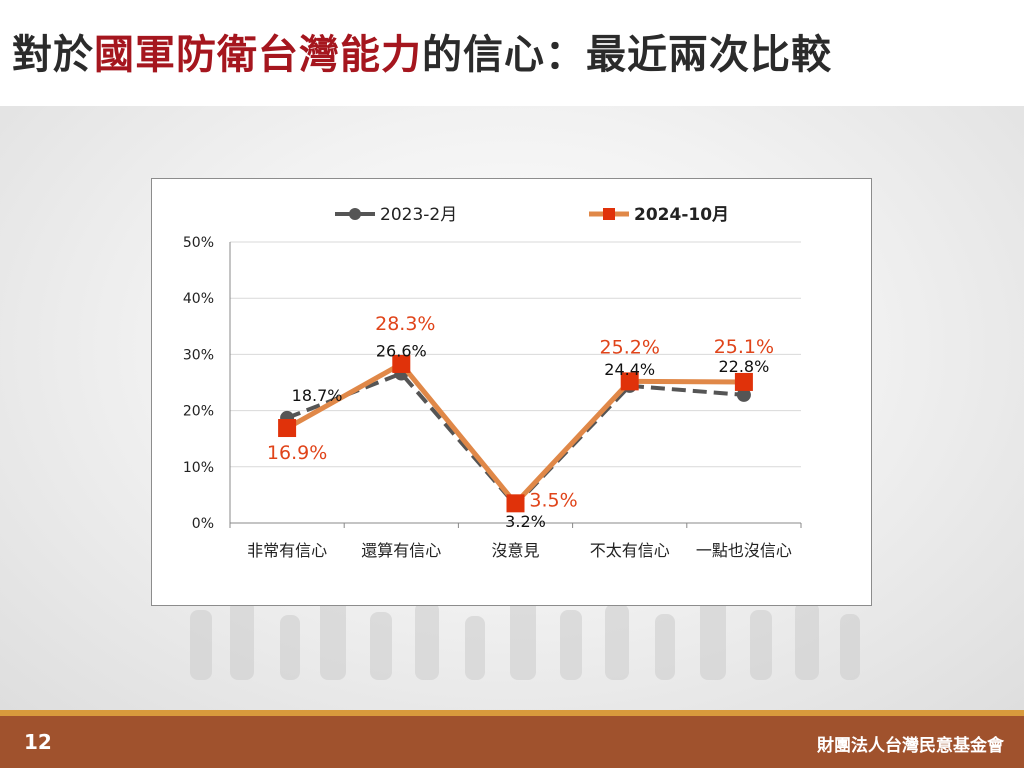 The height and width of the screenshot is (768, 1024). What do you see at coordinates (512, 742) in the screenshot?
I see `footer-bar: 12 財團法人台灣民意基金會` at bounding box center [512, 742].